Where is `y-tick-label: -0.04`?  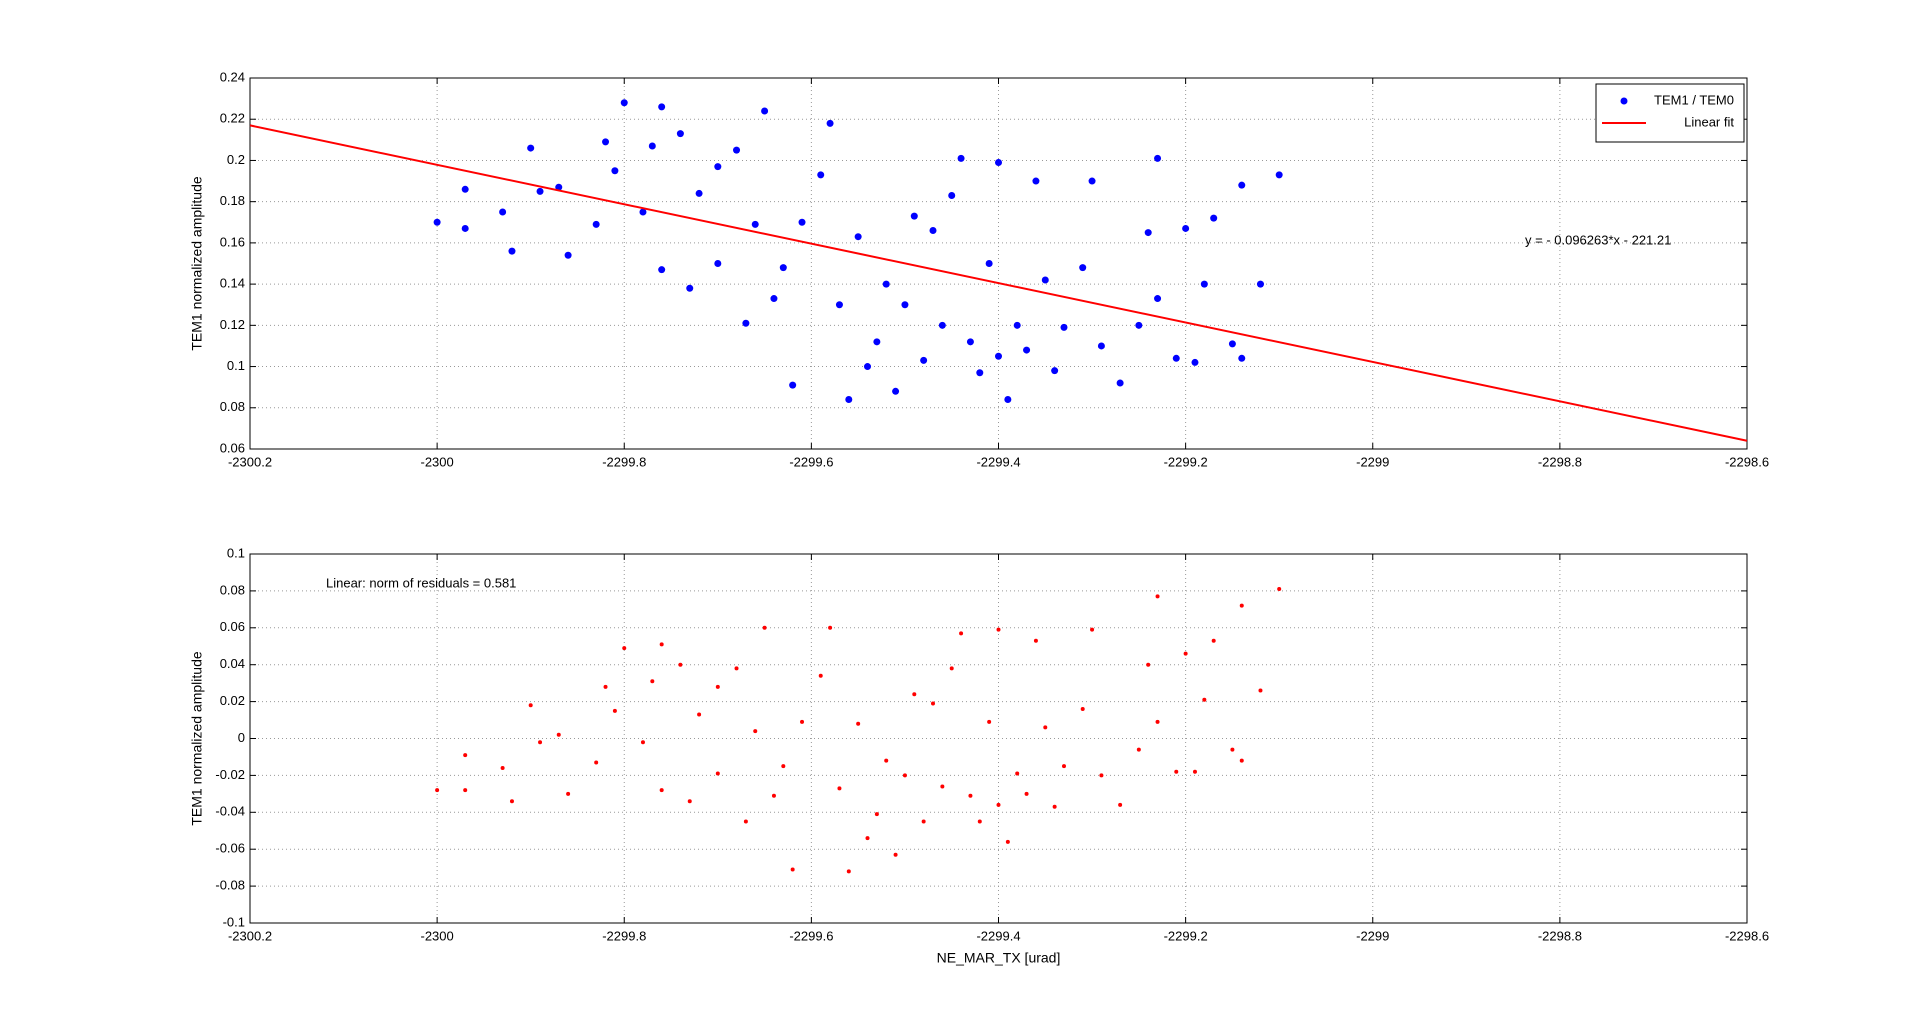 y-tick-label: -0.04 is located at coordinates (230, 811).